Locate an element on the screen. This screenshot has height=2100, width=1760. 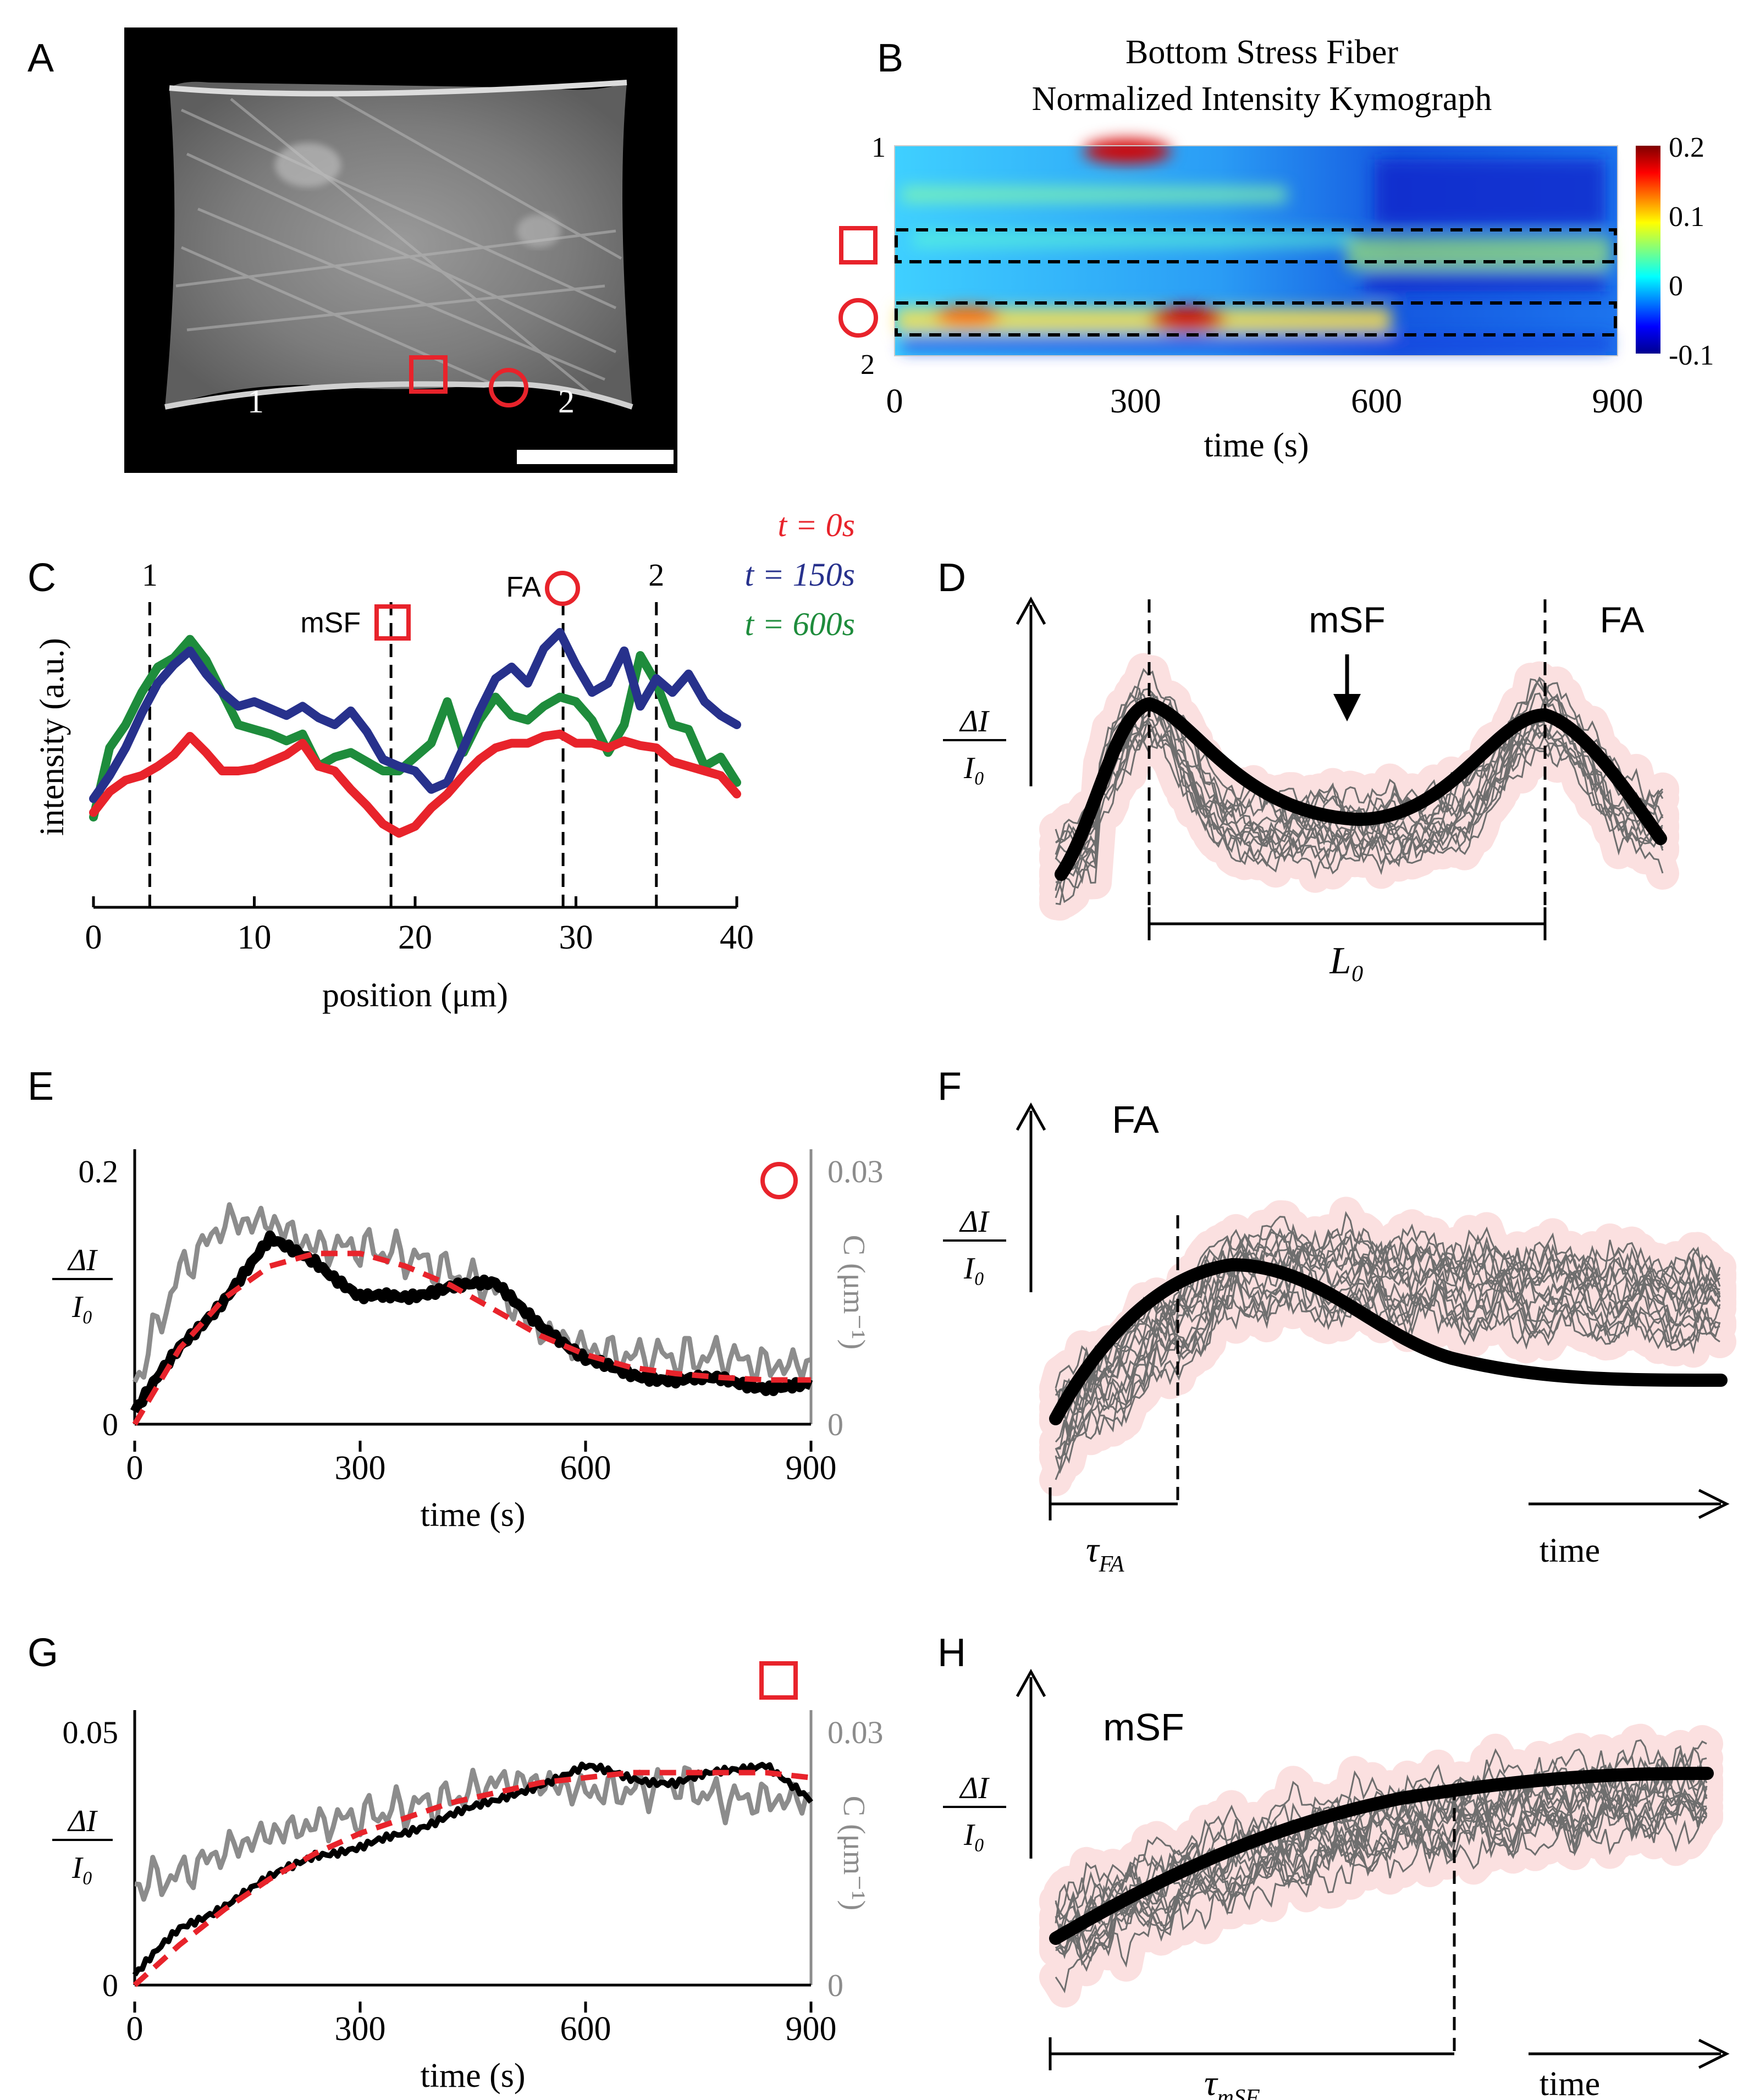
y-tick-label-right: 0 is located at coordinates (835, 1985).